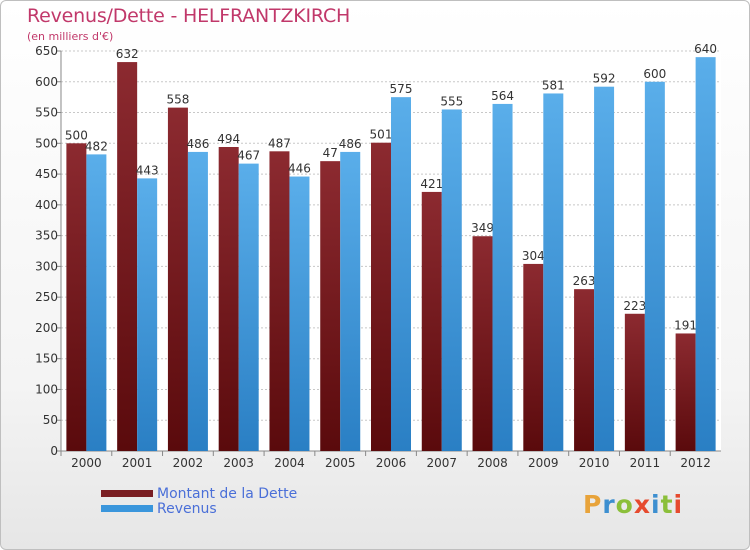 Image resolution: width=750 pixels, height=550 pixels. What do you see at coordinates (137, 463) in the screenshot?
I see `x-tick-label: 2001` at bounding box center [137, 463].